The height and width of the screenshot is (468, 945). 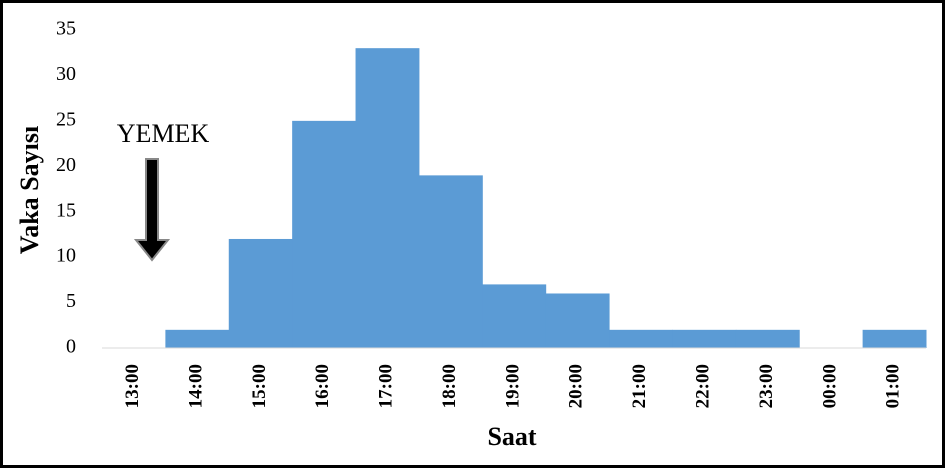 I want to click on y-tick-label: 10, so click(x=66, y=256).